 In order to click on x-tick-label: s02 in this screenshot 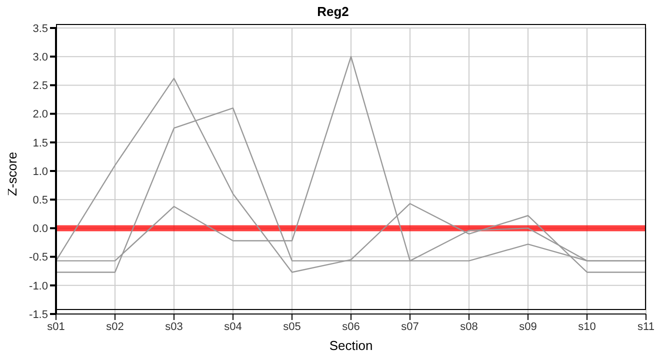, I will do `click(115, 326)`.